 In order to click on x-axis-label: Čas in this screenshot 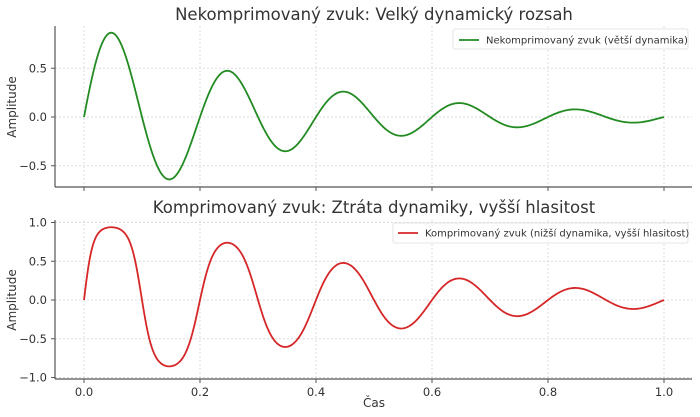, I will do `click(374, 402)`.